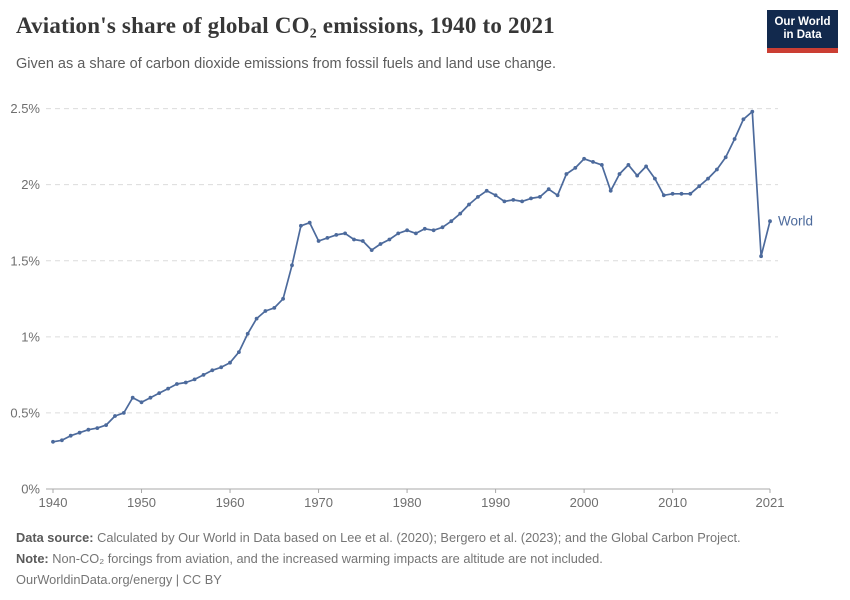 The image size is (850, 600). What do you see at coordinates (185, 382) in the screenshot?
I see `data-point-1955` at bounding box center [185, 382].